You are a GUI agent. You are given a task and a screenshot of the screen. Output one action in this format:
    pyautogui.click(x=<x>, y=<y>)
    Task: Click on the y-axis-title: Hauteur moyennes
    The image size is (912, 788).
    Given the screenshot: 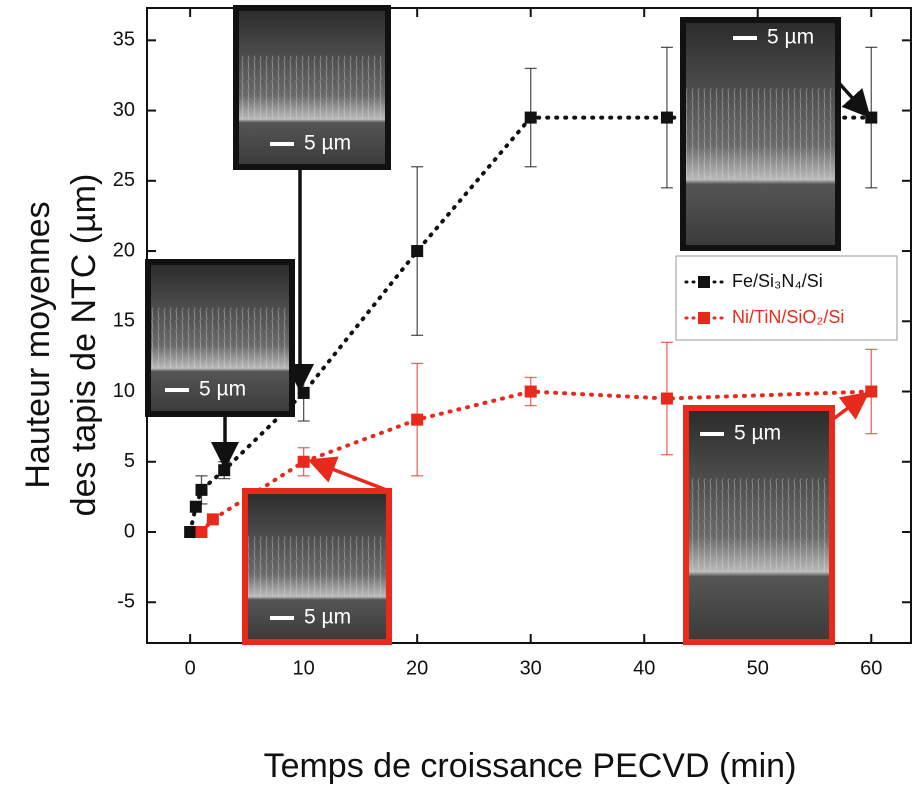 What is the action you would take?
    pyautogui.click(x=38, y=344)
    